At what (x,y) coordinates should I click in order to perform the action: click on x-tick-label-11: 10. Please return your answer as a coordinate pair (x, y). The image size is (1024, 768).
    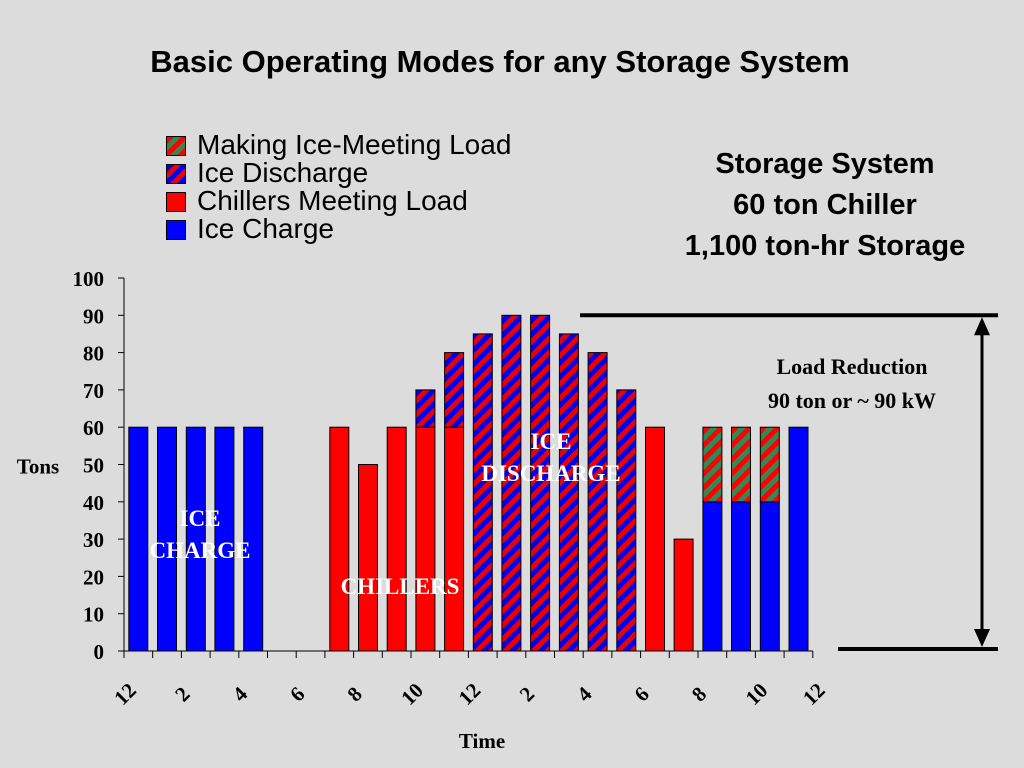
    Looking at the image, I should click on (757, 694).